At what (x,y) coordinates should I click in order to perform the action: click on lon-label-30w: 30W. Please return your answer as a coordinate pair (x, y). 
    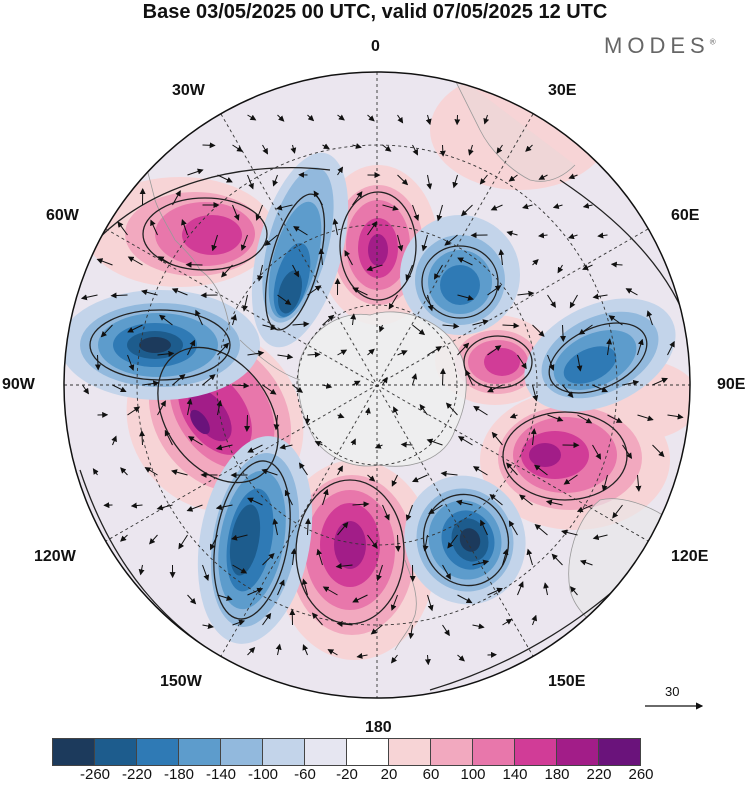
    Looking at the image, I should click on (188, 91).